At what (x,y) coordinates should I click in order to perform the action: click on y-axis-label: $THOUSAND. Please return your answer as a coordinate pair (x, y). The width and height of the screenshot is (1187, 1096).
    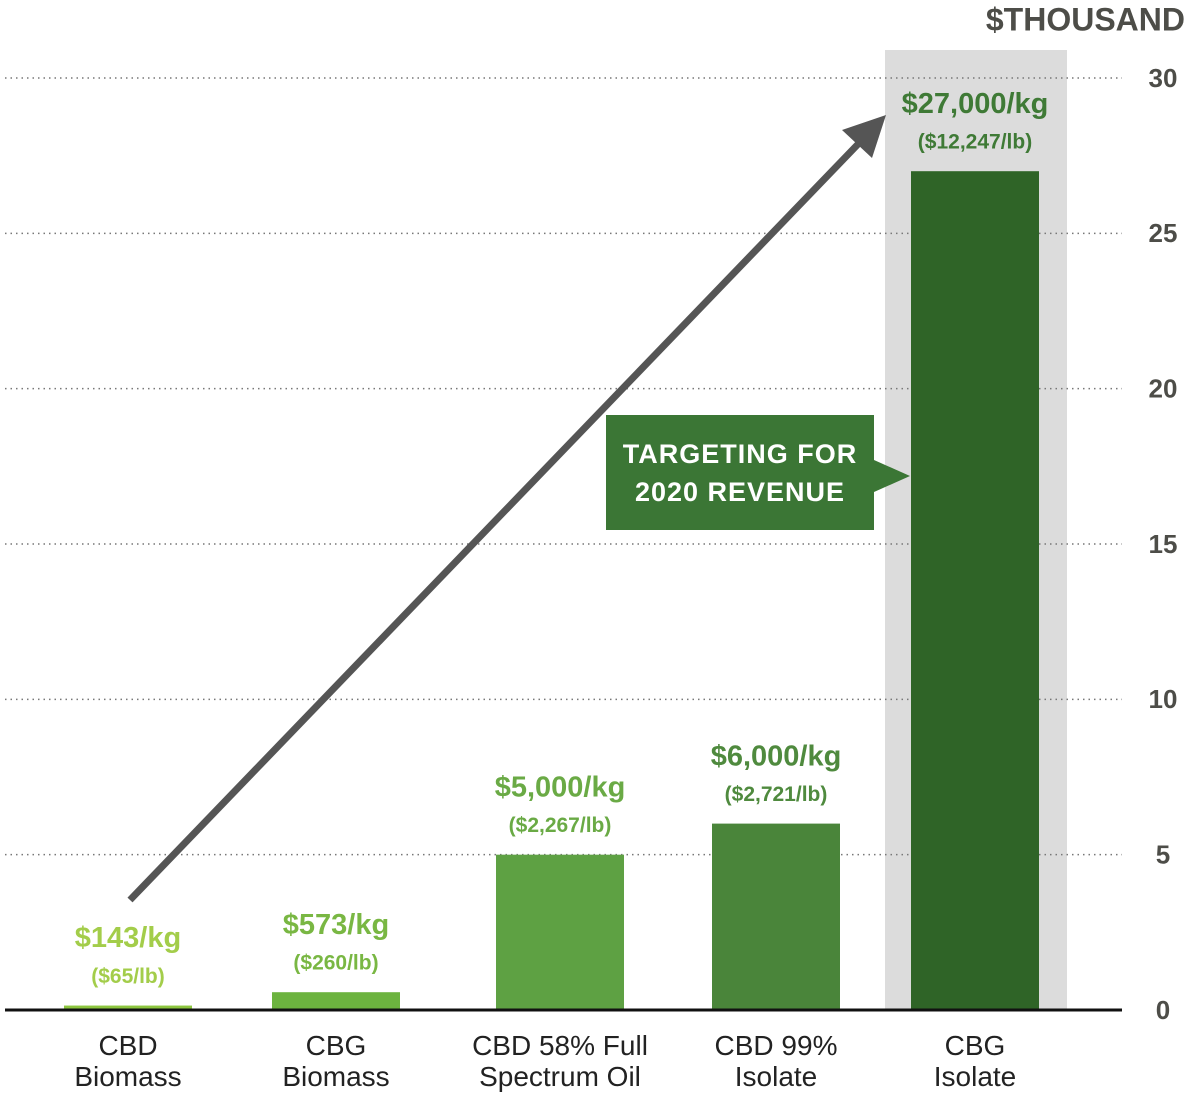
    Looking at the image, I should click on (1085, 19).